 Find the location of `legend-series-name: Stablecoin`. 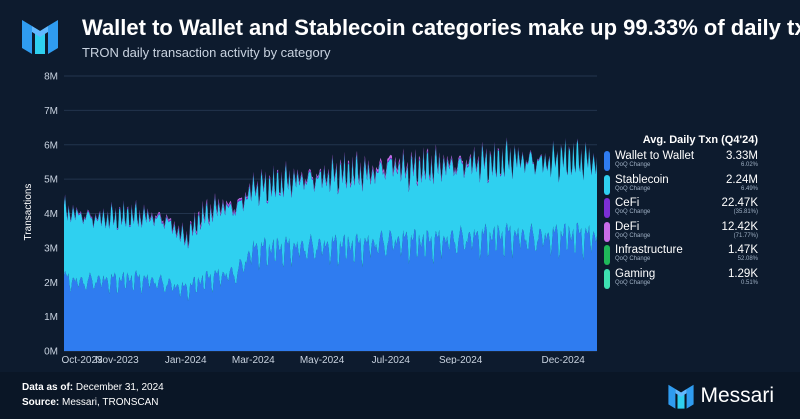

legend-series-name: Stablecoin is located at coordinates (642, 179).